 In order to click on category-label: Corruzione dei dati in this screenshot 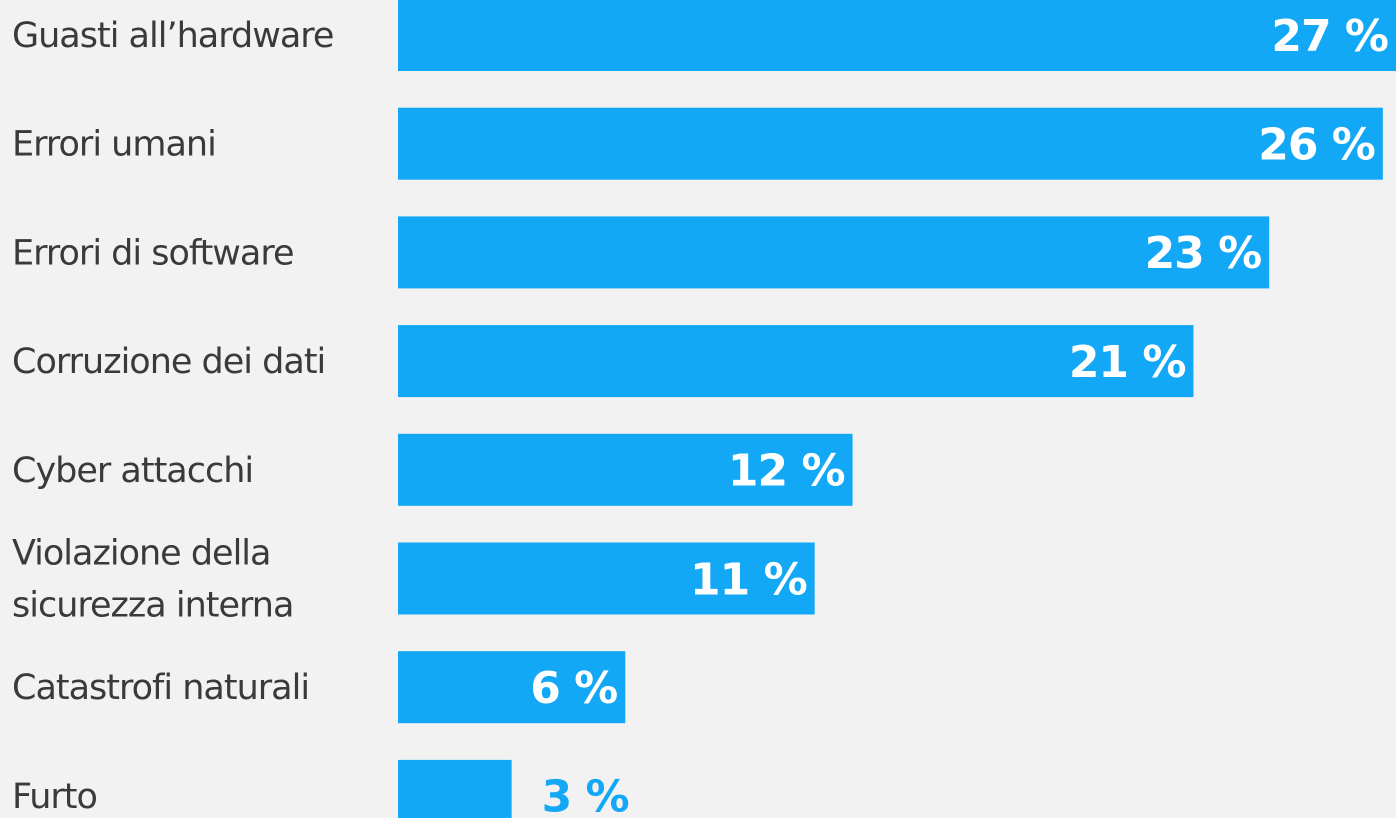, I will do `click(168, 362)`.